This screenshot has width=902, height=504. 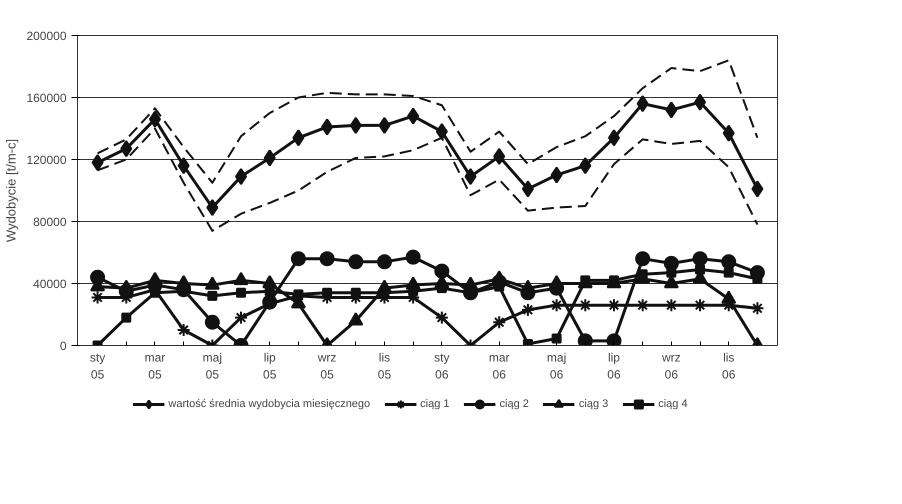 I want to click on legend-label: ciąg 2, so click(x=514, y=404).